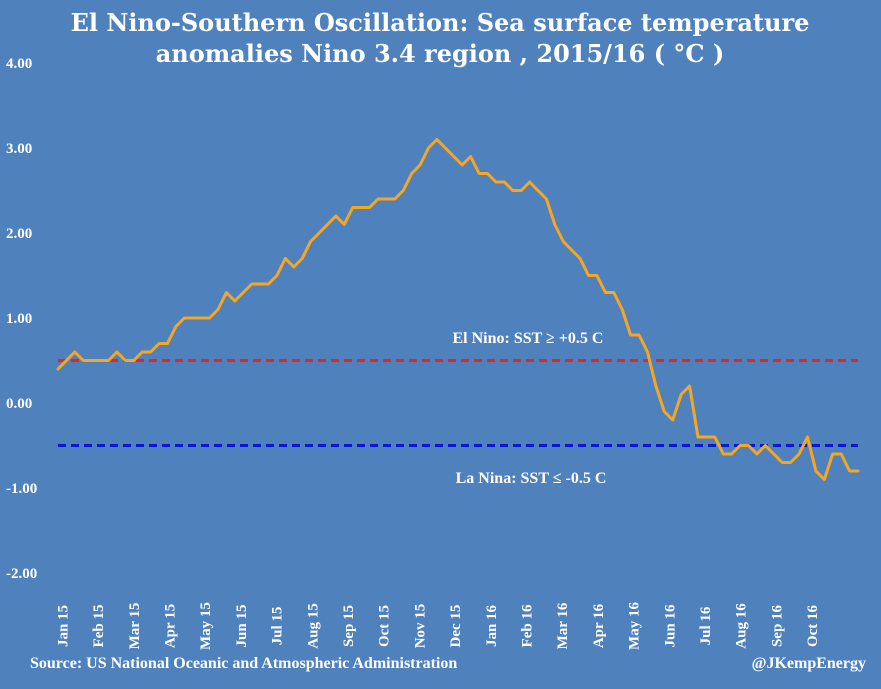 Image resolution: width=881 pixels, height=689 pixels. I want to click on x-tick-label: Sep 16, so click(777, 625).